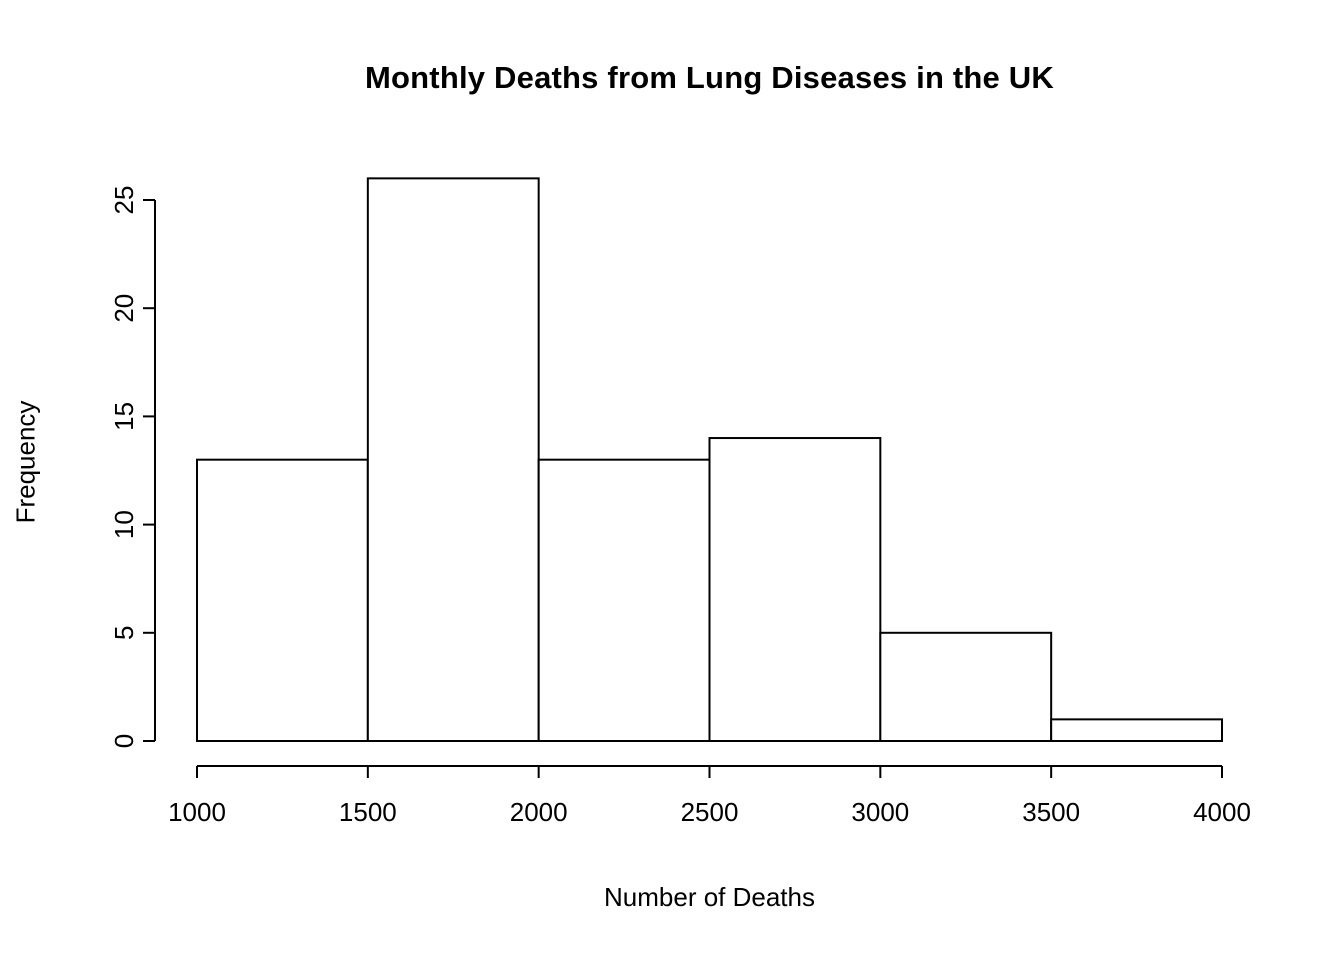 The height and width of the screenshot is (960, 1344). What do you see at coordinates (709, 897) in the screenshot?
I see `x-axis-label: Number of Deaths` at bounding box center [709, 897].